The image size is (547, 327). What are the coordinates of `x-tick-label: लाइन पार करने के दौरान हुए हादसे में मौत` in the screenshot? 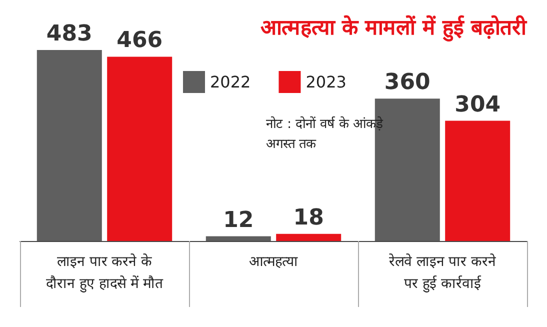 It's located at (105, 273).